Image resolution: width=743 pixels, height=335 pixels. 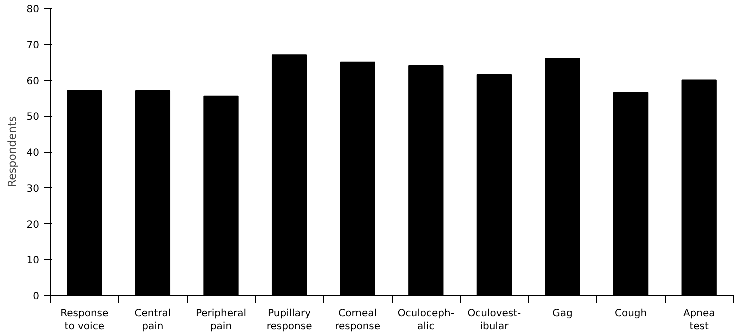 What do you see at coordinates (33, 118) in the screenshot?
I see `y-tick-label: 50` at bounding box center [33, 118].